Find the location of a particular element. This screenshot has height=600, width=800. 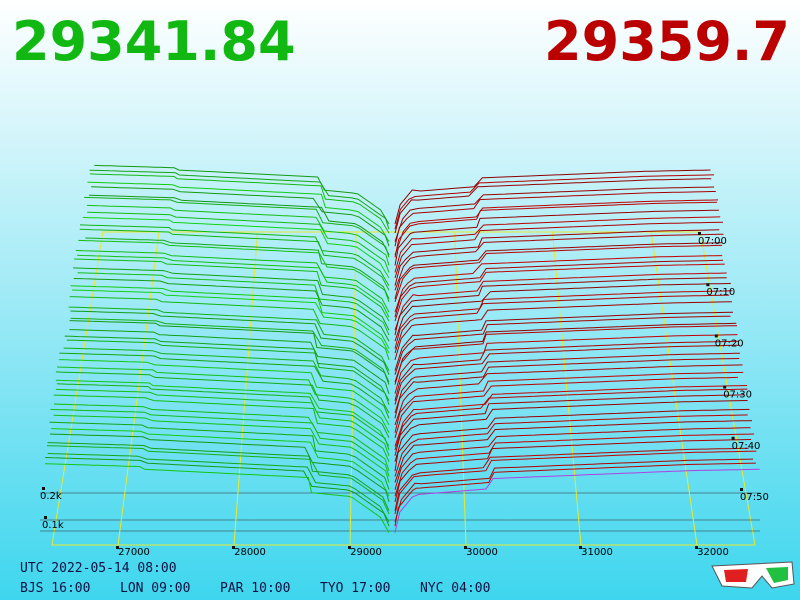

time-tick-label: 07:50 is located at coordinates (754, 497).